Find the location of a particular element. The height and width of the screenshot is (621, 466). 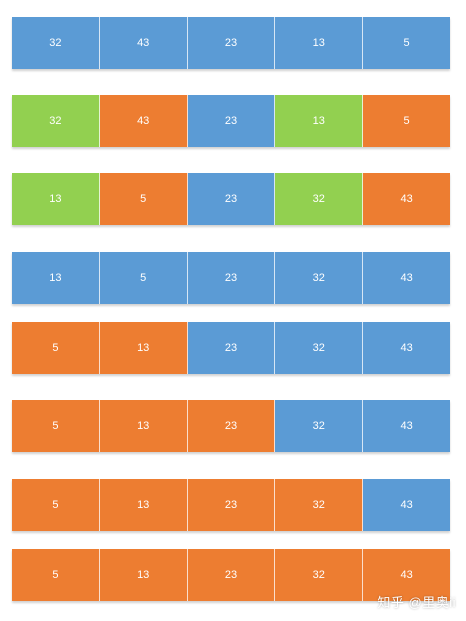

array-row-2: 32 43 23 13 5 is located at coordinates (231, 121).